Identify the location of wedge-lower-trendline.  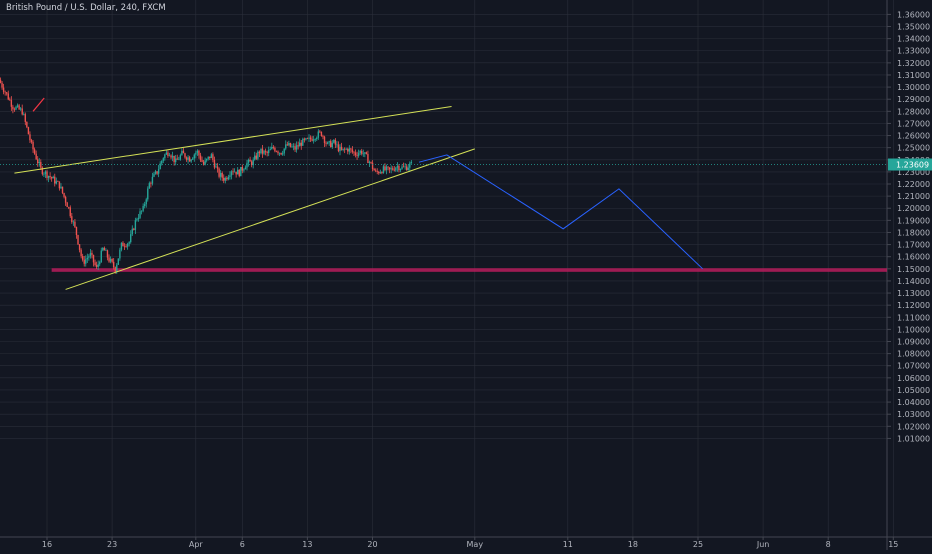
(270, 219).